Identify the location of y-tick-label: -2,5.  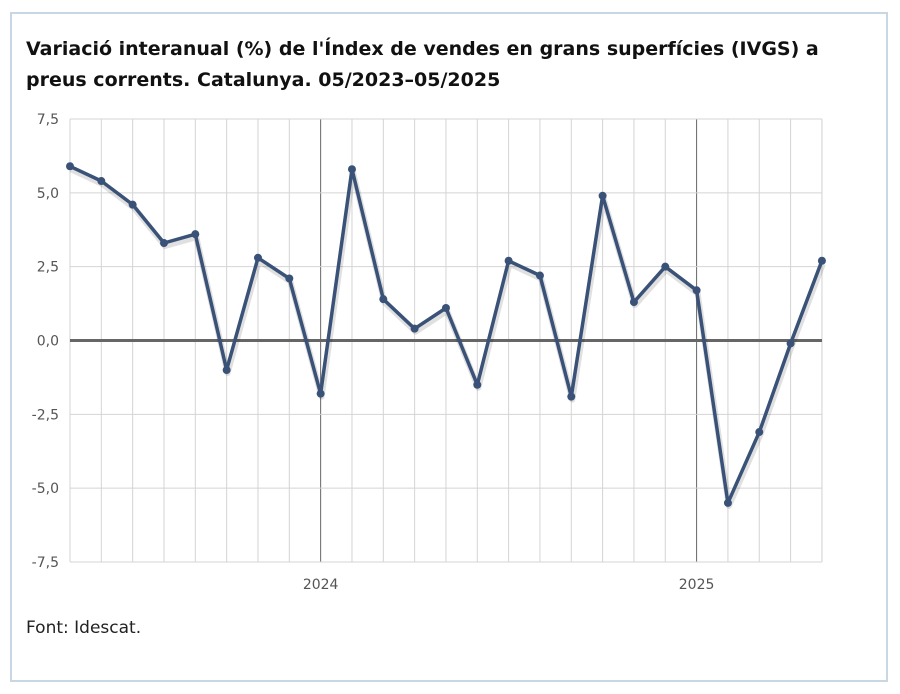
(45, 415).